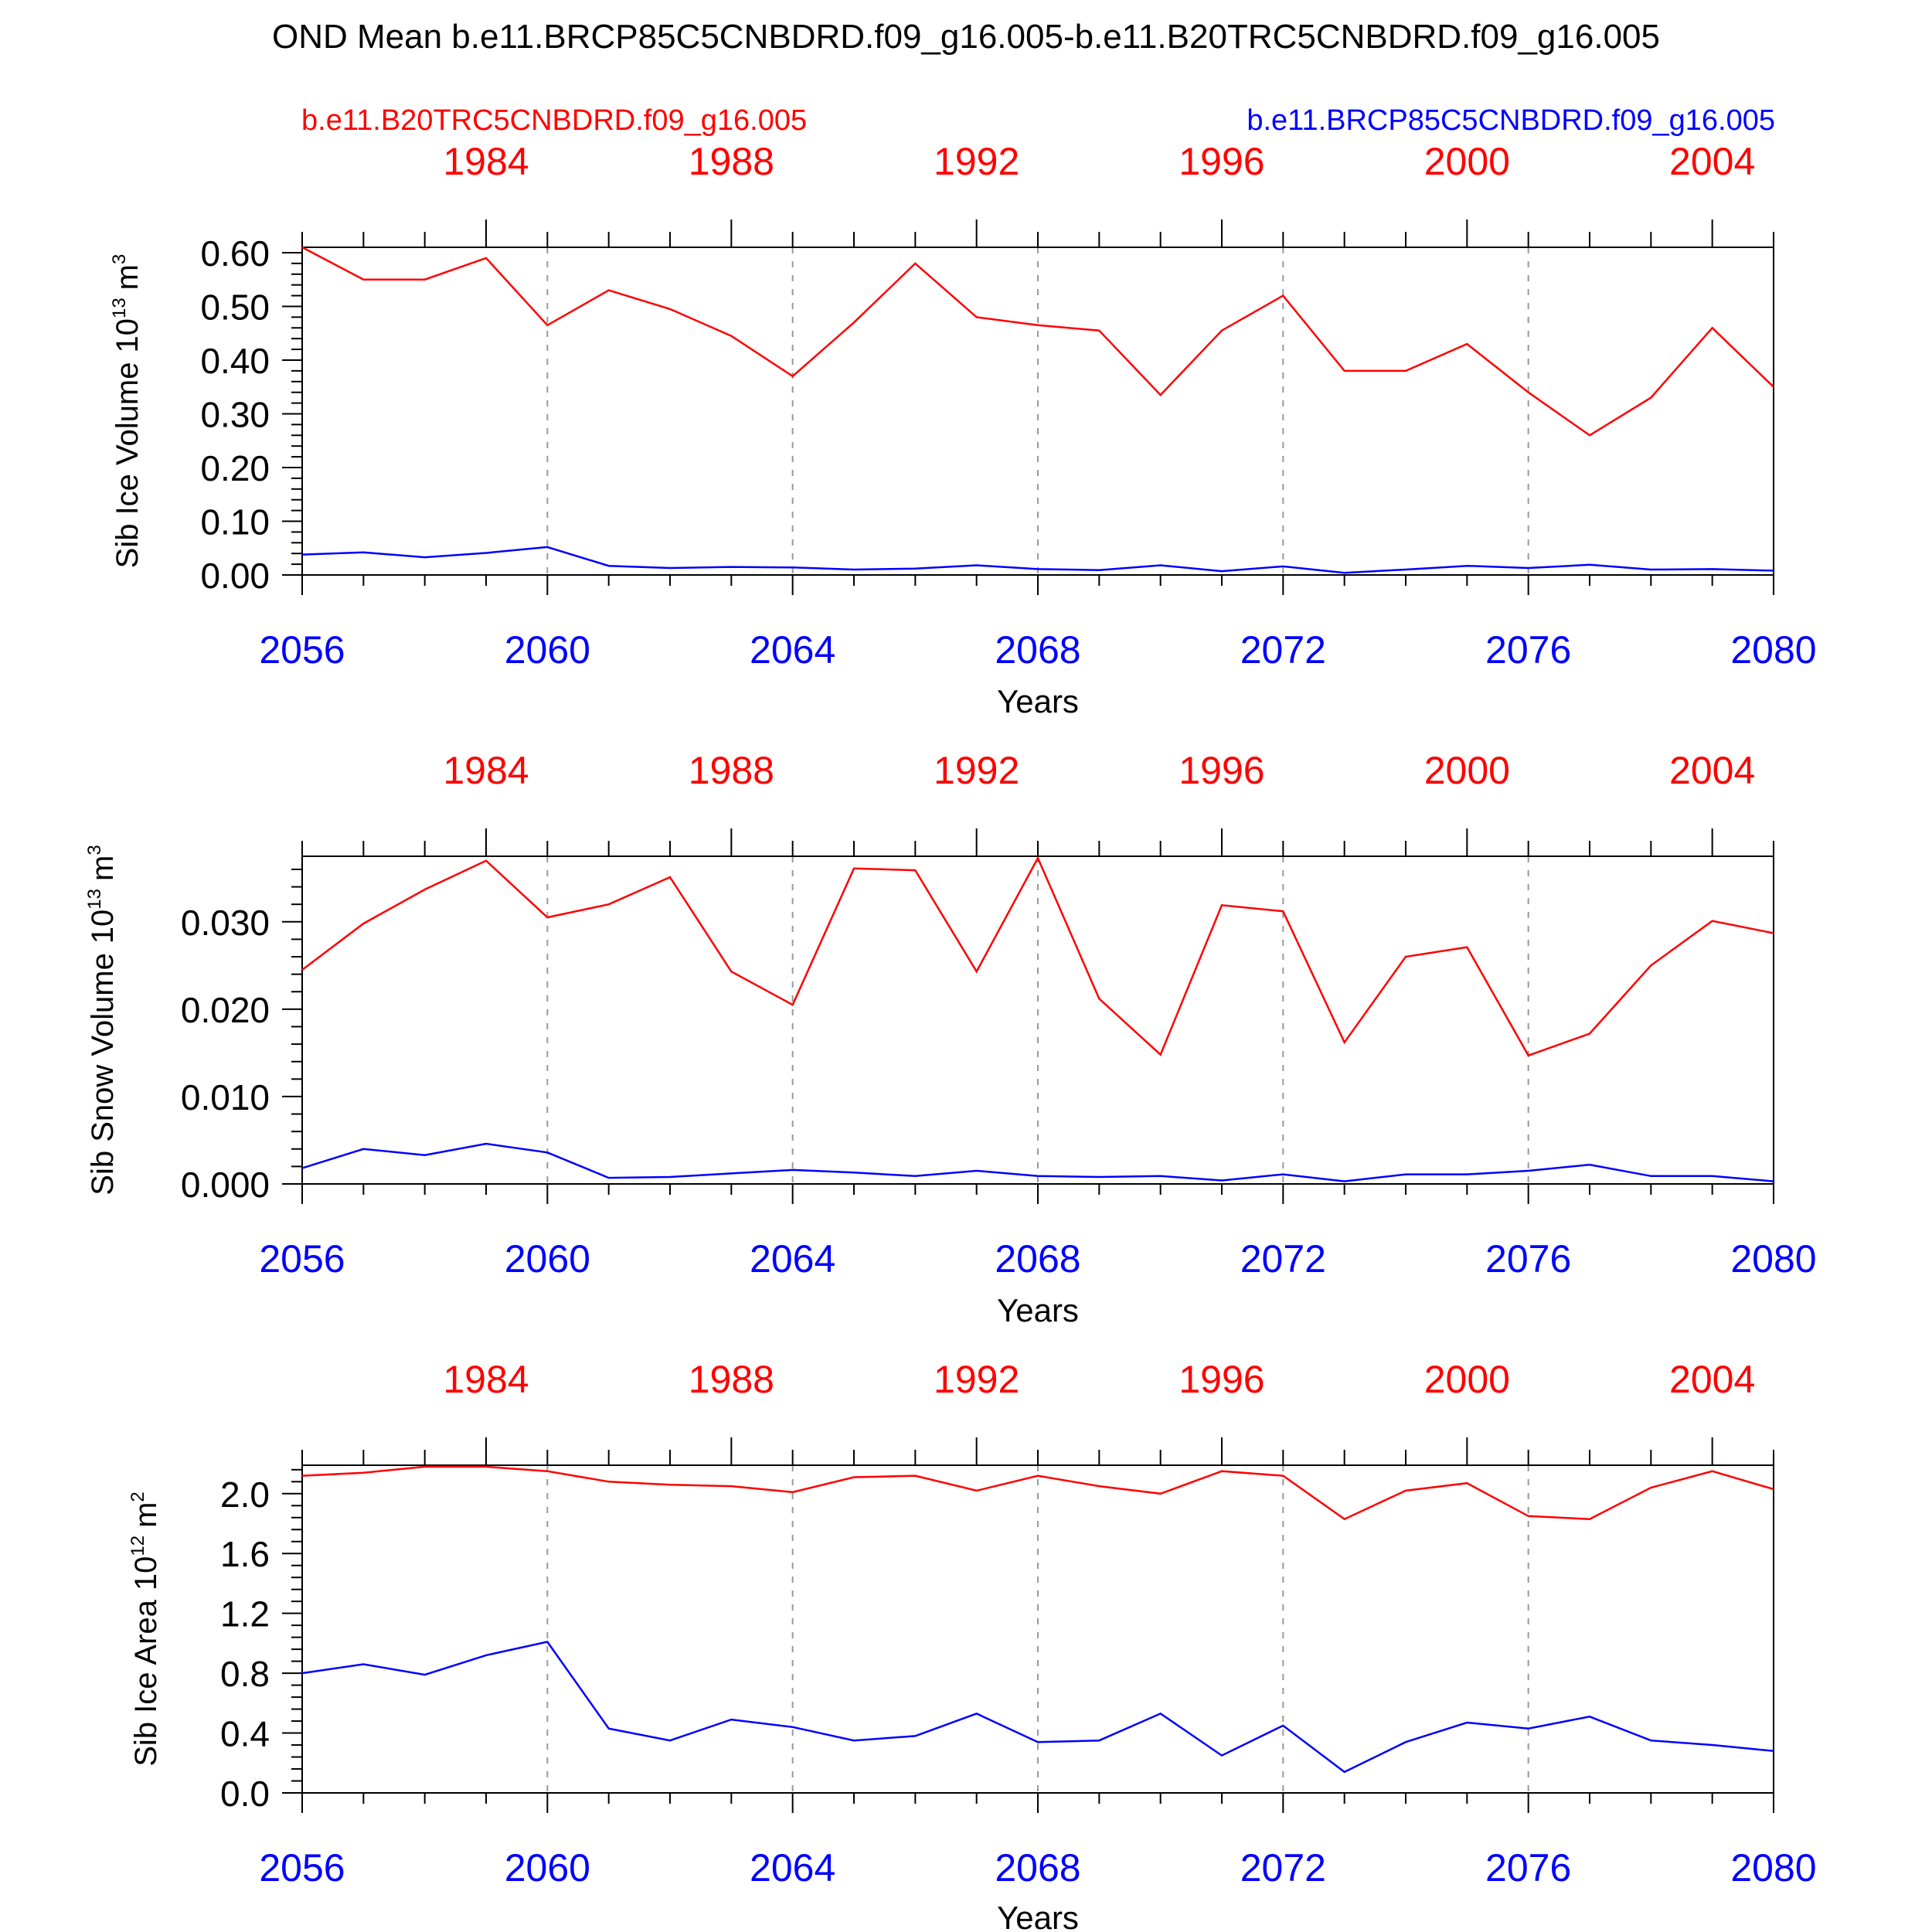 The image size is (1932, 1932). Describe the element at coordinates (235, 522) in the screenshot. I see `y-tick-label: 0.10` at that location.